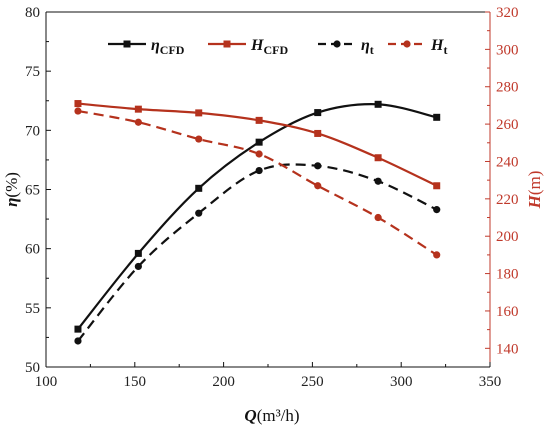 The image size is (550, 431). I want to click on y-right-tick-label: 280, so click(507, 88).